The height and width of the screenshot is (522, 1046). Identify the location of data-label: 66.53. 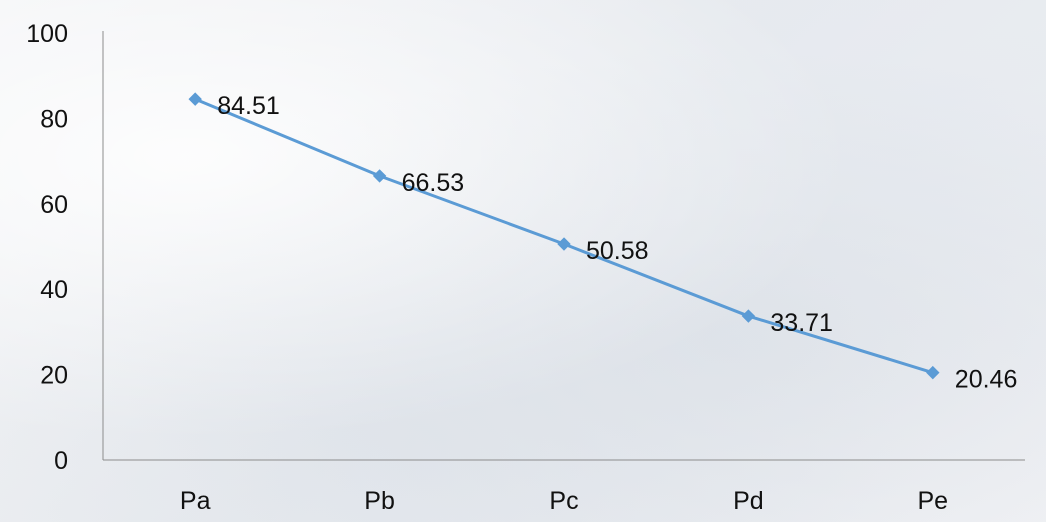
(433, 183).